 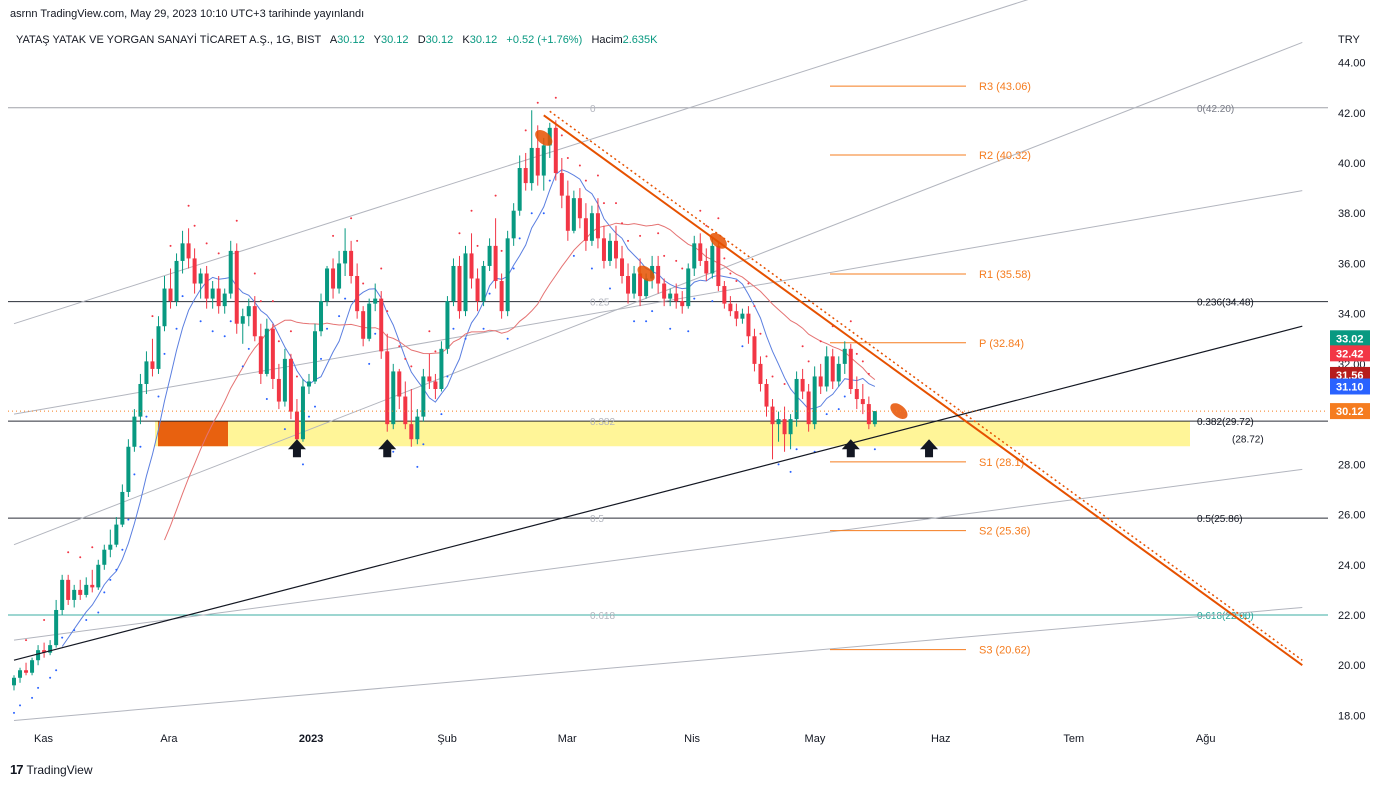 What do you see at coordinates (941, 739) in the screenshot?
I see `time-tick-Haz: Haz` at bounding box center [941, 739].